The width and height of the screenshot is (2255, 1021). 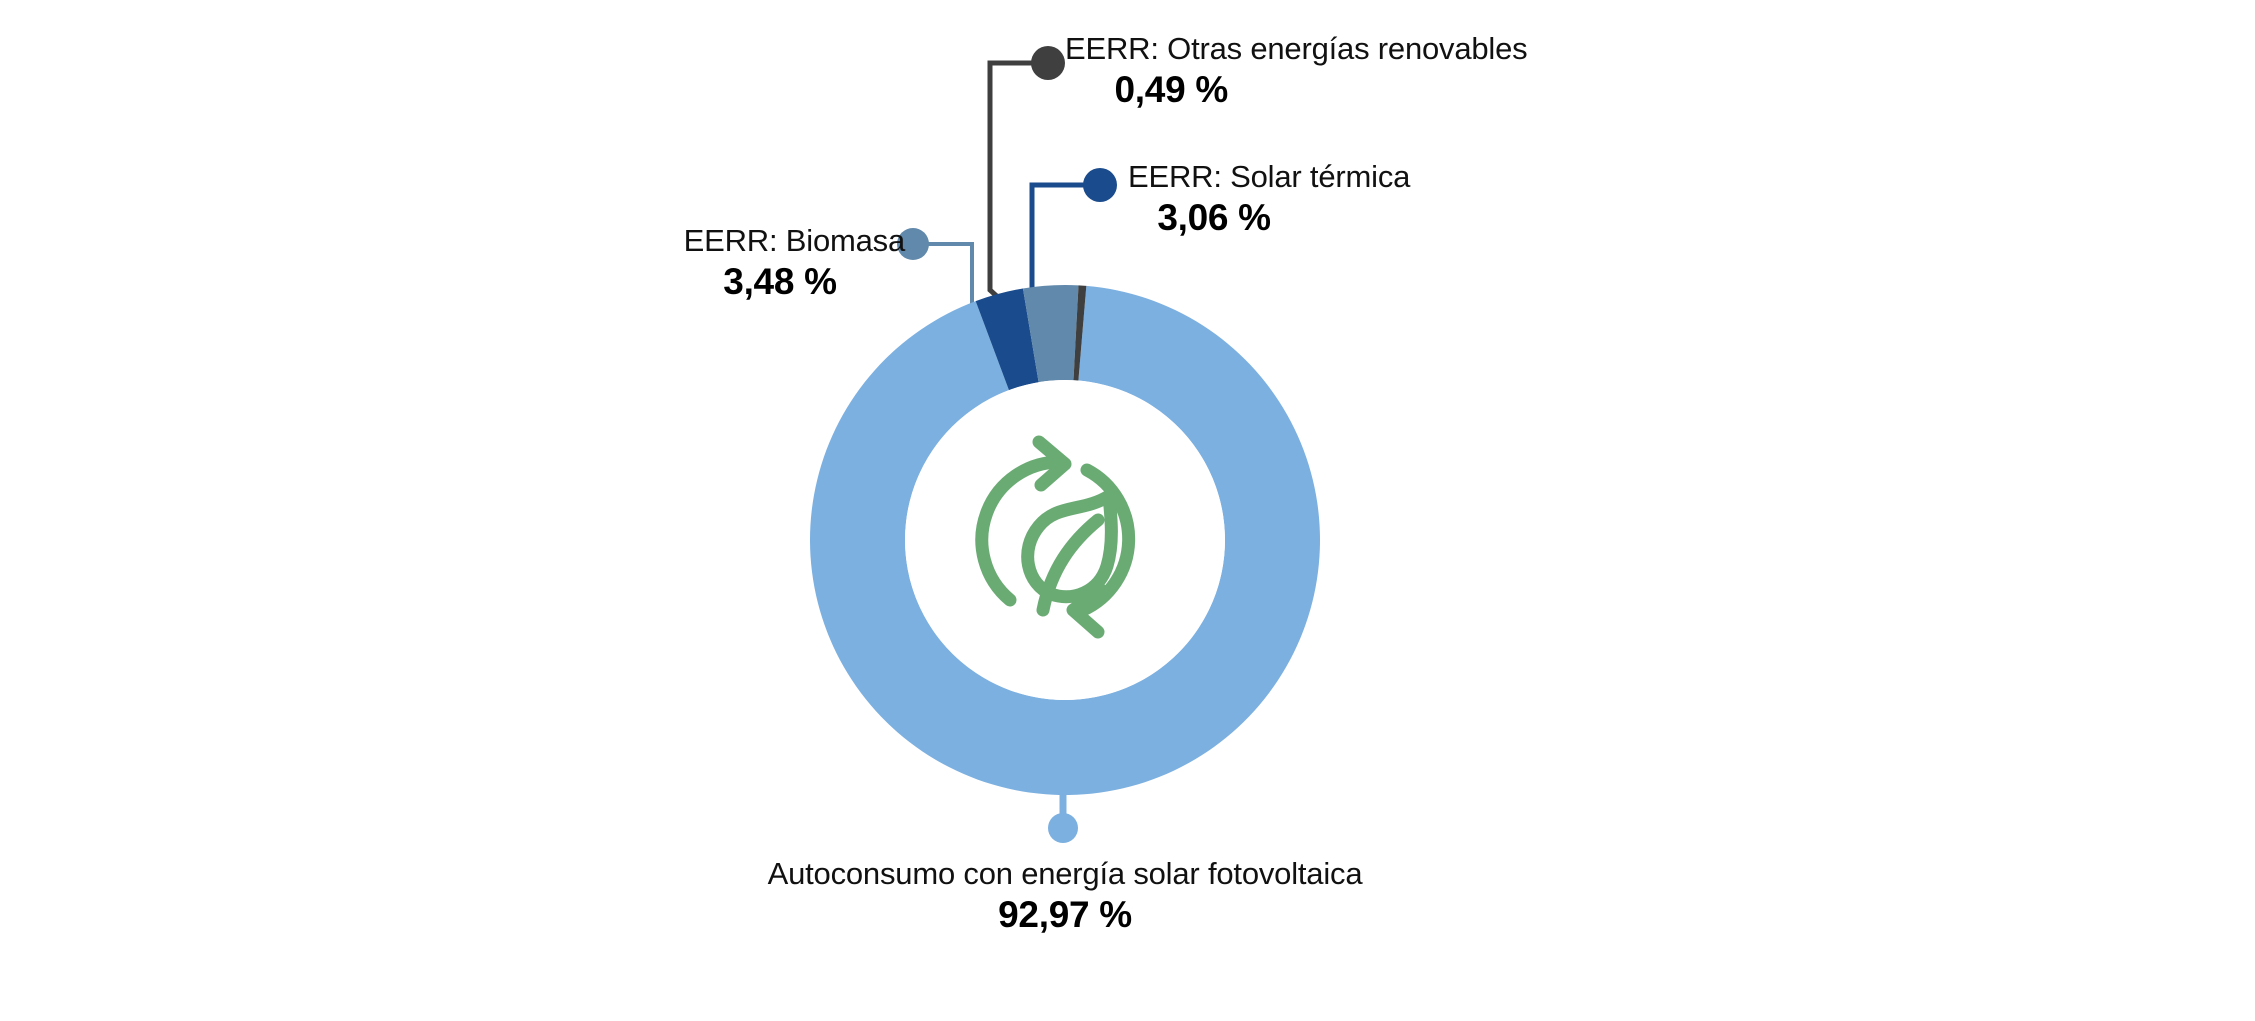 What do you see at coordinates (1269, 176) in the screenshot?
I see `callout-solar-termica-label: EERR: Solar térmica` at bounding box center [1269, 176].